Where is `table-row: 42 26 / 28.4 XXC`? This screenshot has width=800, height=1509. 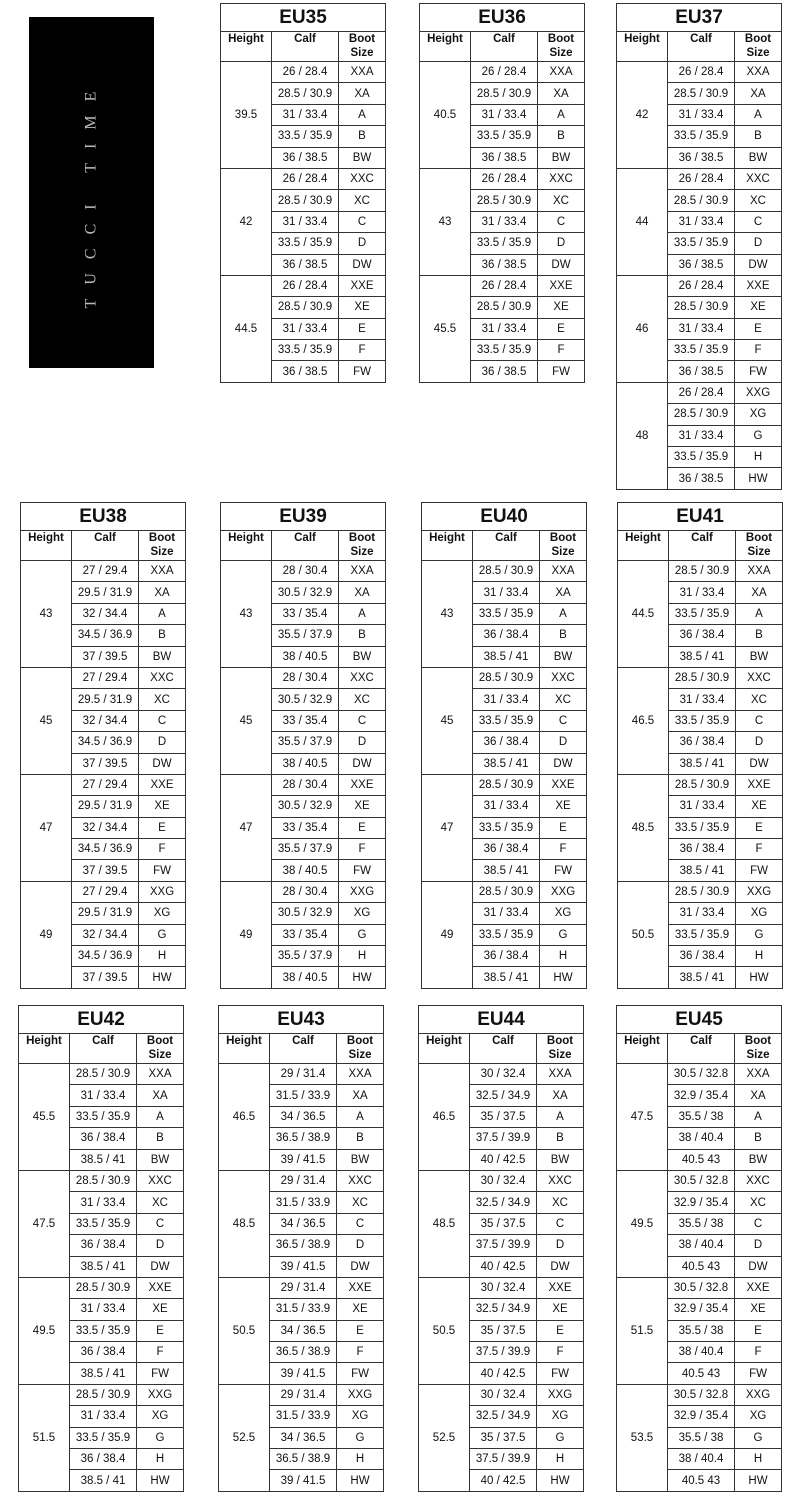
table-row: 42 26 / 28.4 XXC is located at coordinates (303, 221).